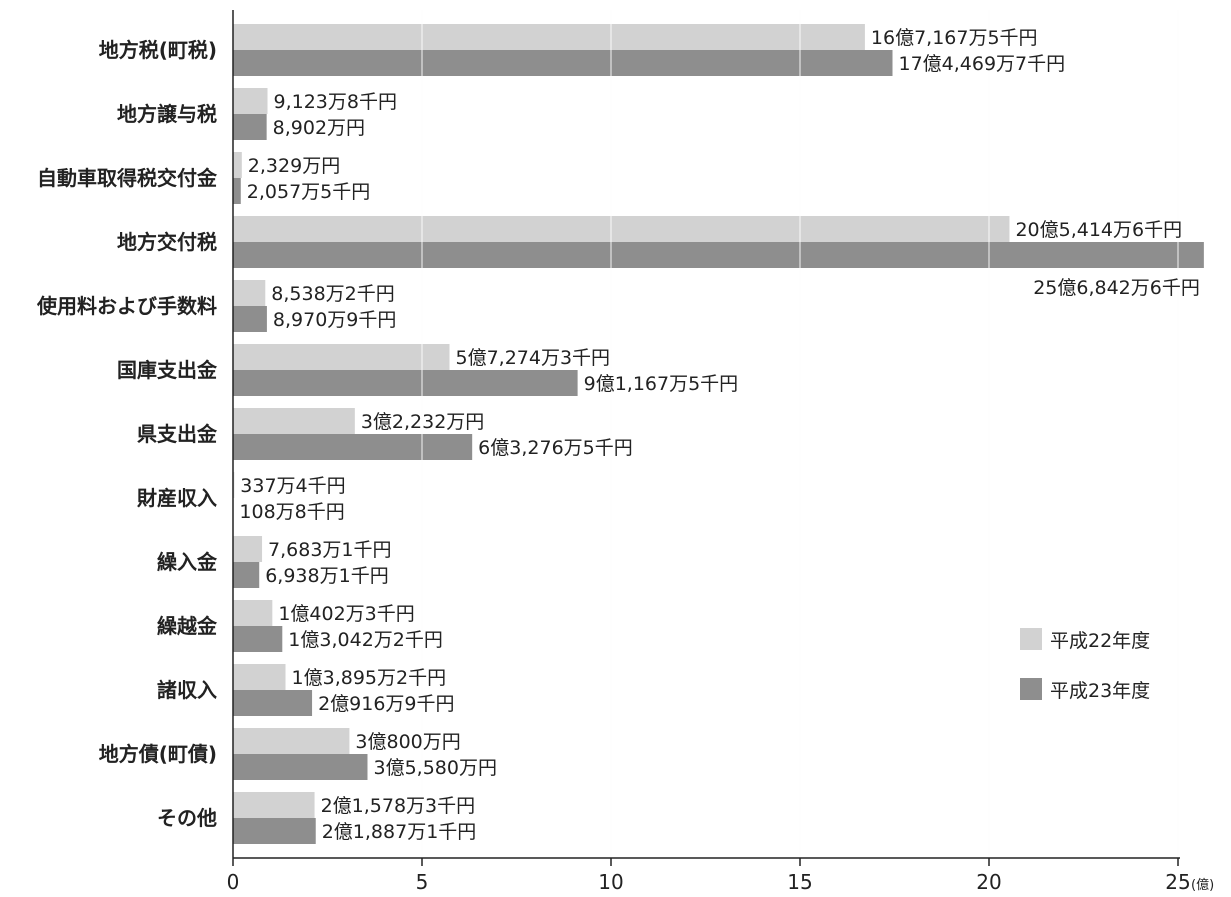 The width and height of the screenshot is (1231, 897). Describe the element at coordinates (294, 166) in the screenshot. I see `data-label: 2,329万円` at that location.